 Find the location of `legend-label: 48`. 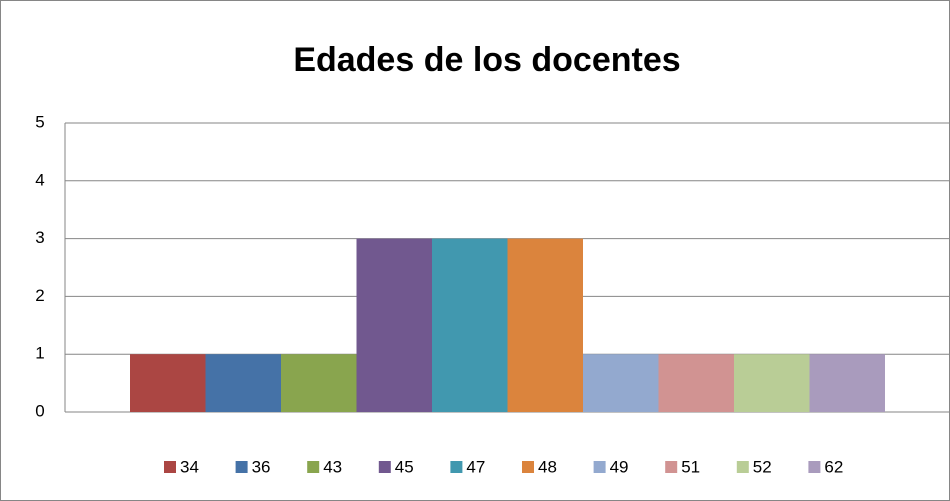

legend-label: 48 is located at coordinates (547, 466).